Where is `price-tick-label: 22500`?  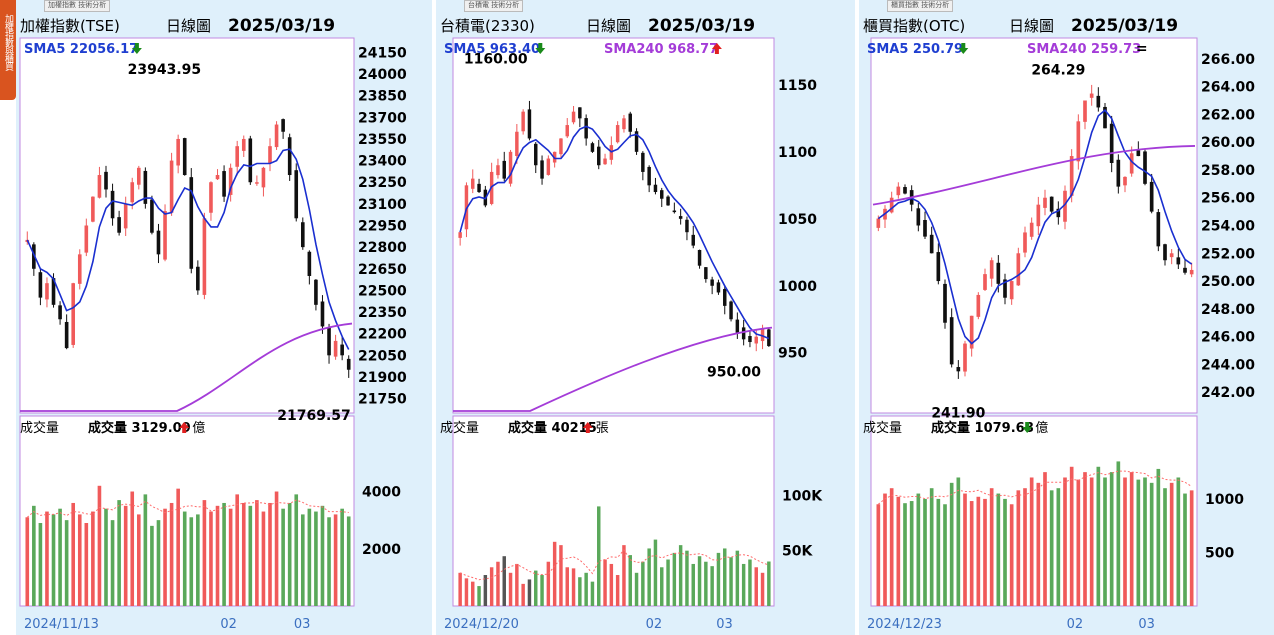 price-tick-label: 22500 is located at coordinates (382, 291).